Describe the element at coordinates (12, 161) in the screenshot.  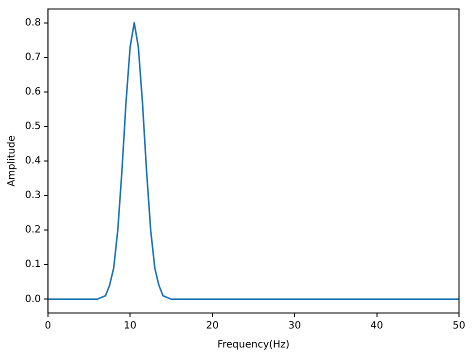
I see `y-axis-title: Amplitude` at that location.